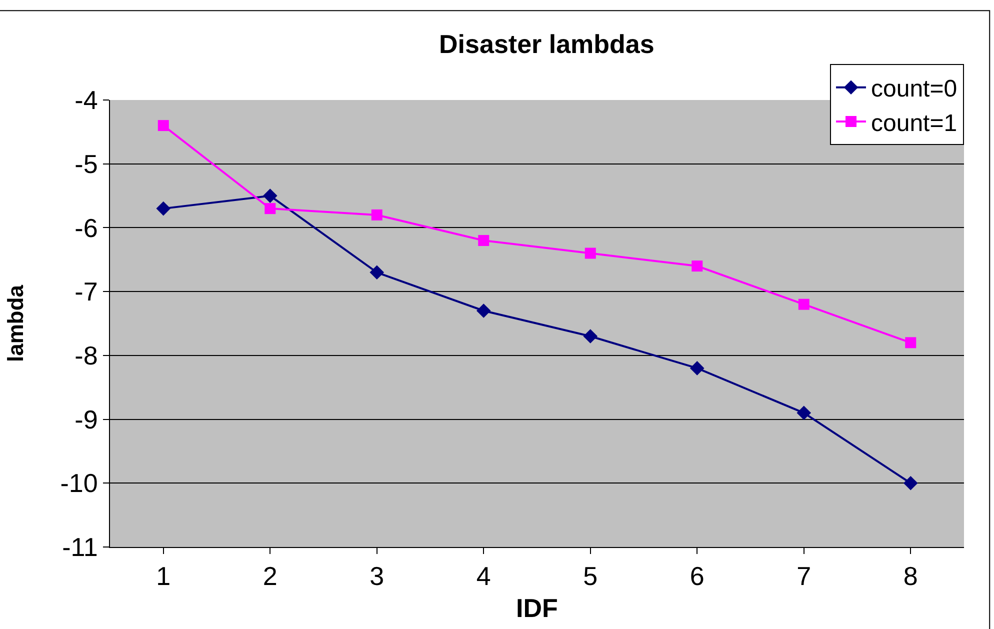 The width and height of the screenshot is (994, 629). I want to click on y-tick-label: -6, so click(86, 227).